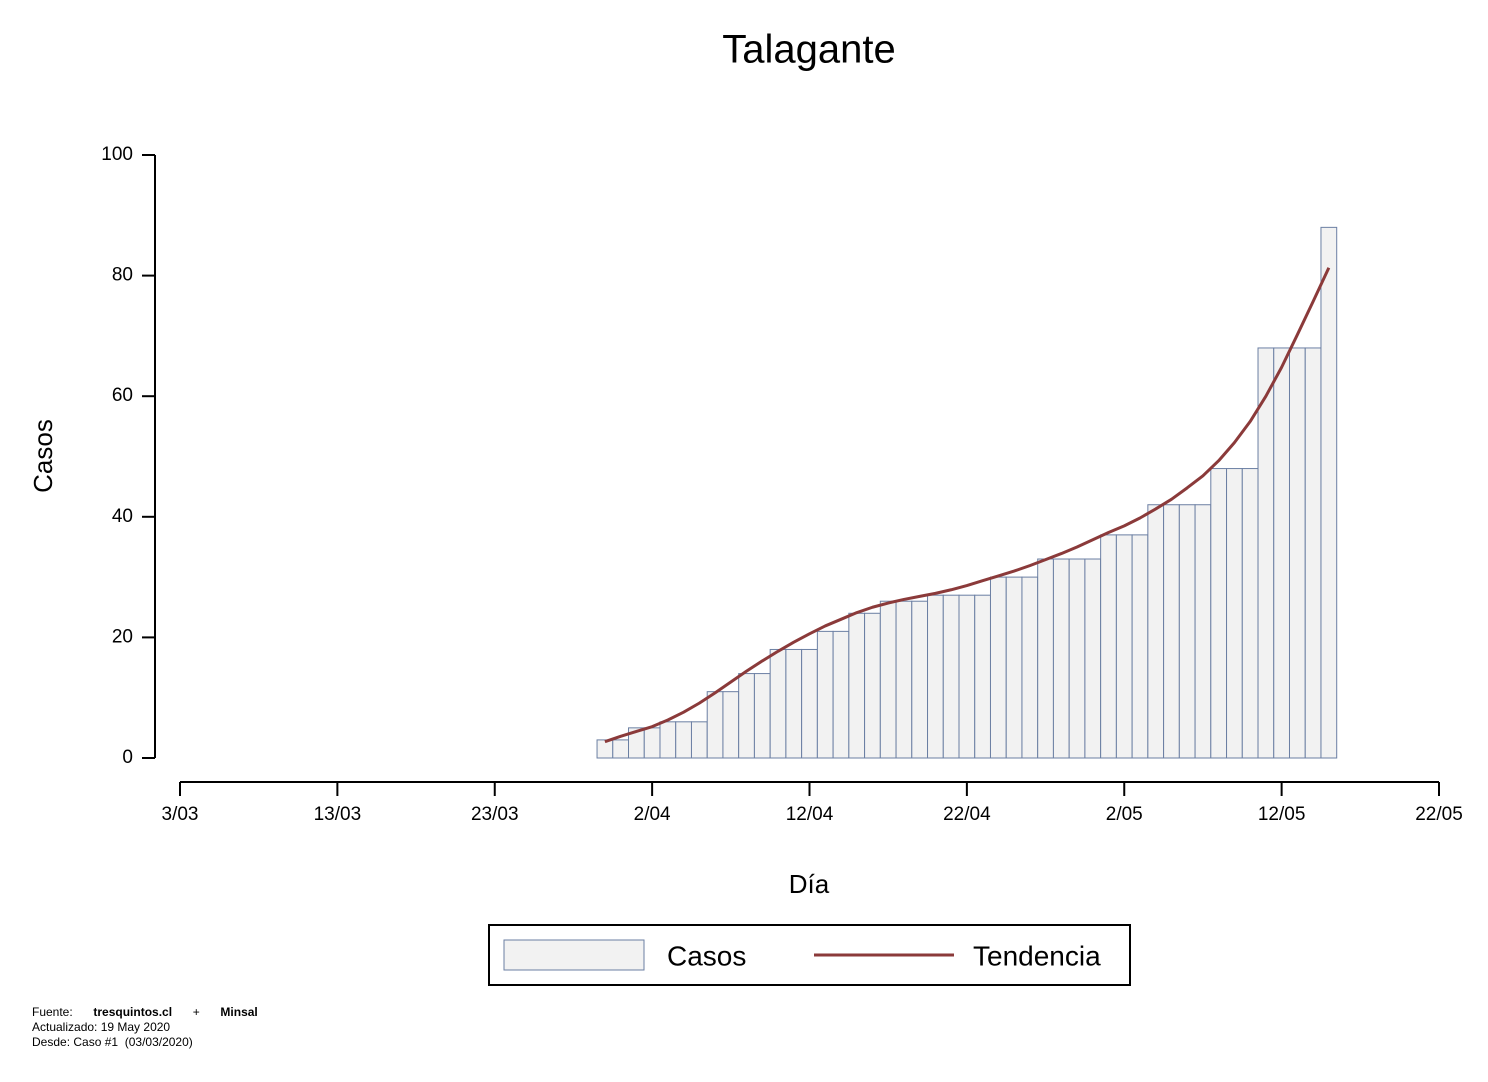  What do you see at coordinates (652, 814) in the screenshot?
I see `x-tick-label: 2/04` at bounding box center [652, 814].